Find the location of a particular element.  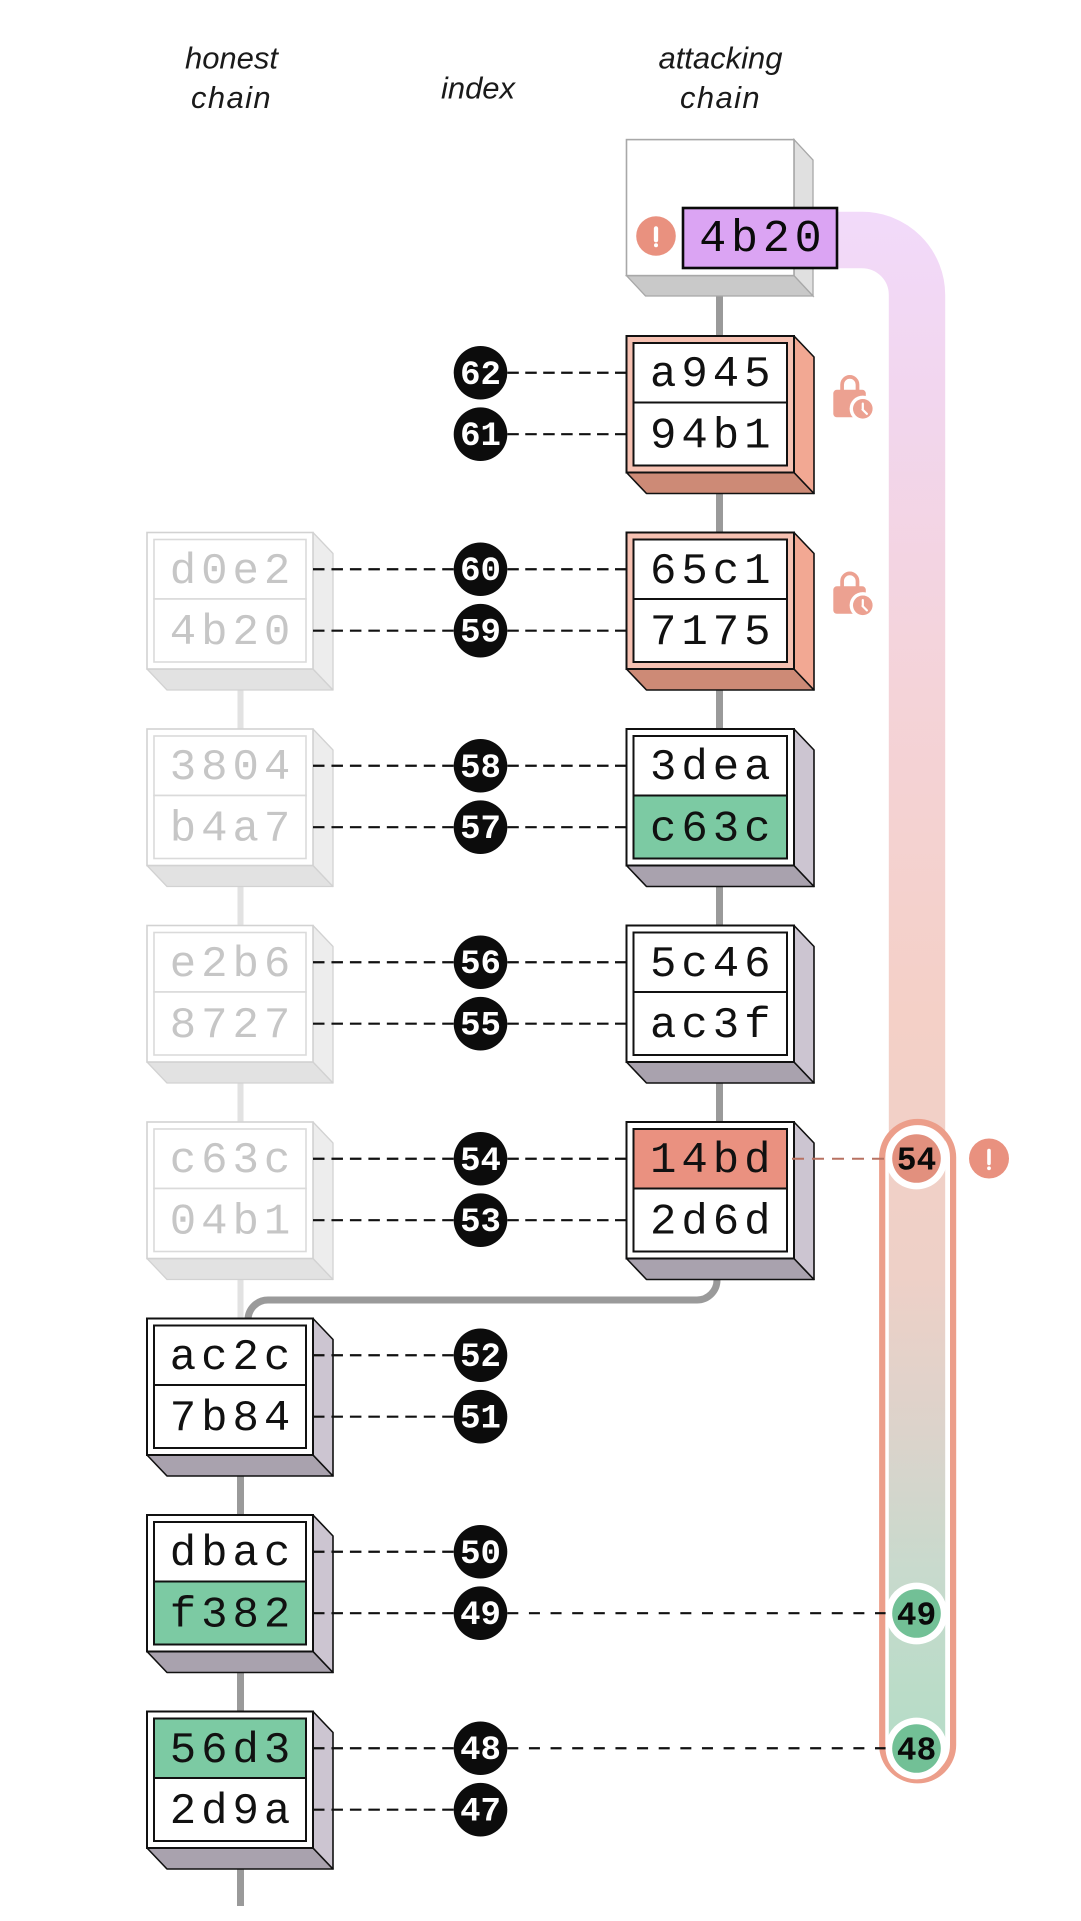

svg-text: ac3f is located at coordinates (713, 1026).